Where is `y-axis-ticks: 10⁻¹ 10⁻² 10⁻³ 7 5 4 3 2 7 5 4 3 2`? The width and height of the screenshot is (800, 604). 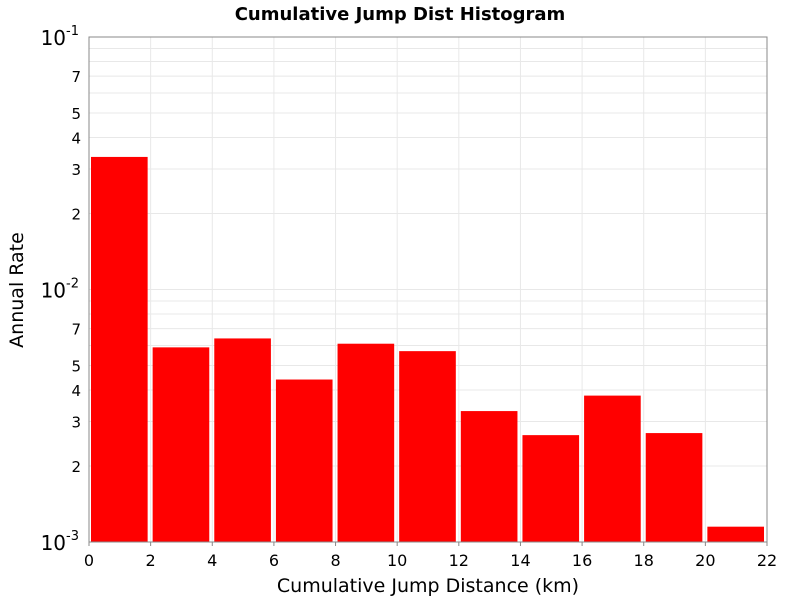 y-axis-ticks: 10⁻¹ 10⁻² 10⁻³ 7 5 4 3 2 7 5 4 3 2 is located at coordinates (61, 289).